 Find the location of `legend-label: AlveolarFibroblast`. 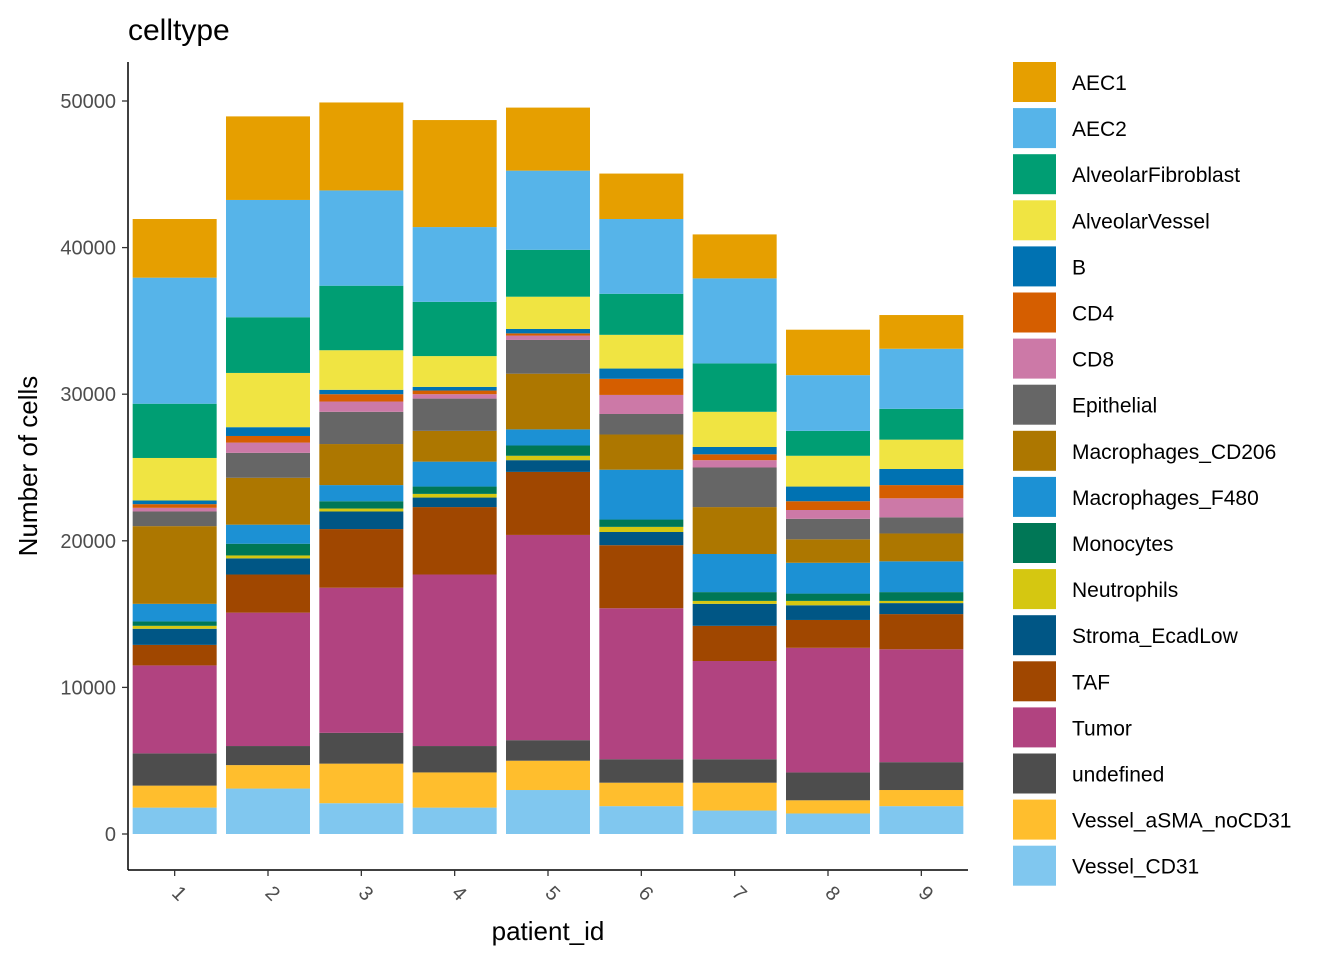

legend-label: AlveolarFibroblast is located at coordinates (1156, 175).